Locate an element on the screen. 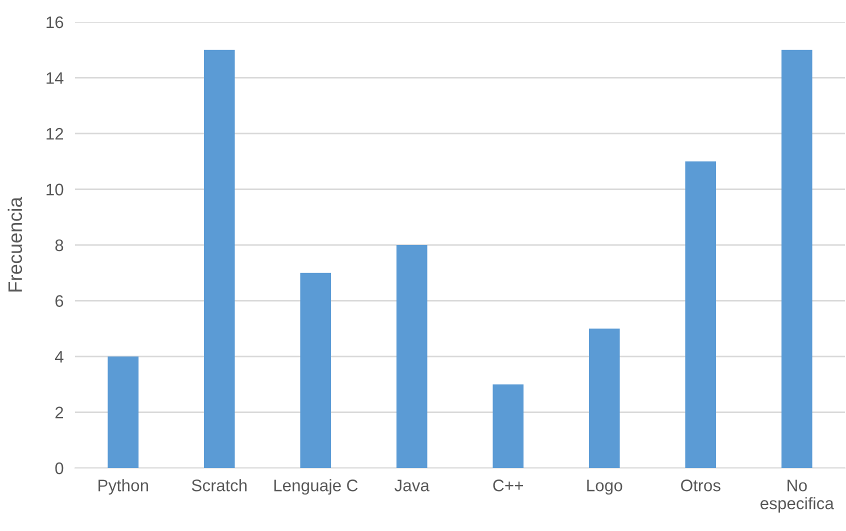  y-tick-label: 12 is located at coordinates (55, 134).